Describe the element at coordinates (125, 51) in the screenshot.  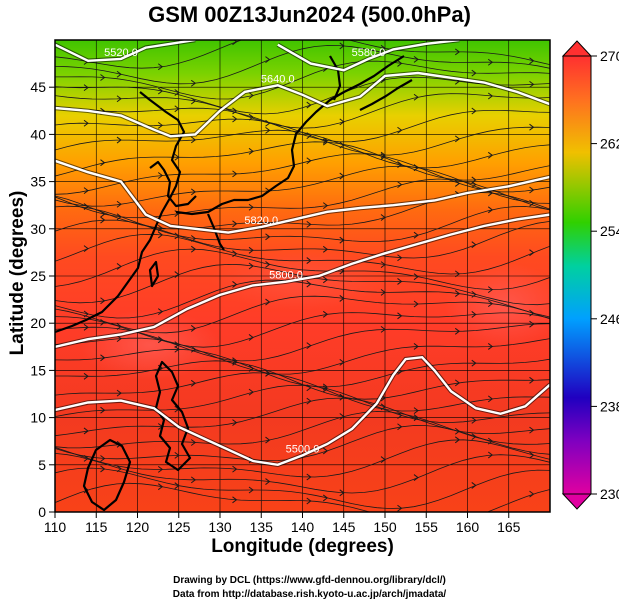
I see `contour-5520.0` at that location.